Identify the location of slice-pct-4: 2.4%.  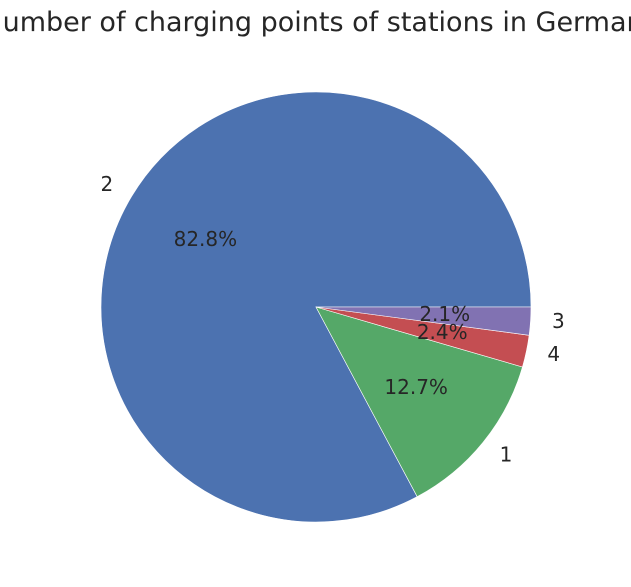
(442, 332).